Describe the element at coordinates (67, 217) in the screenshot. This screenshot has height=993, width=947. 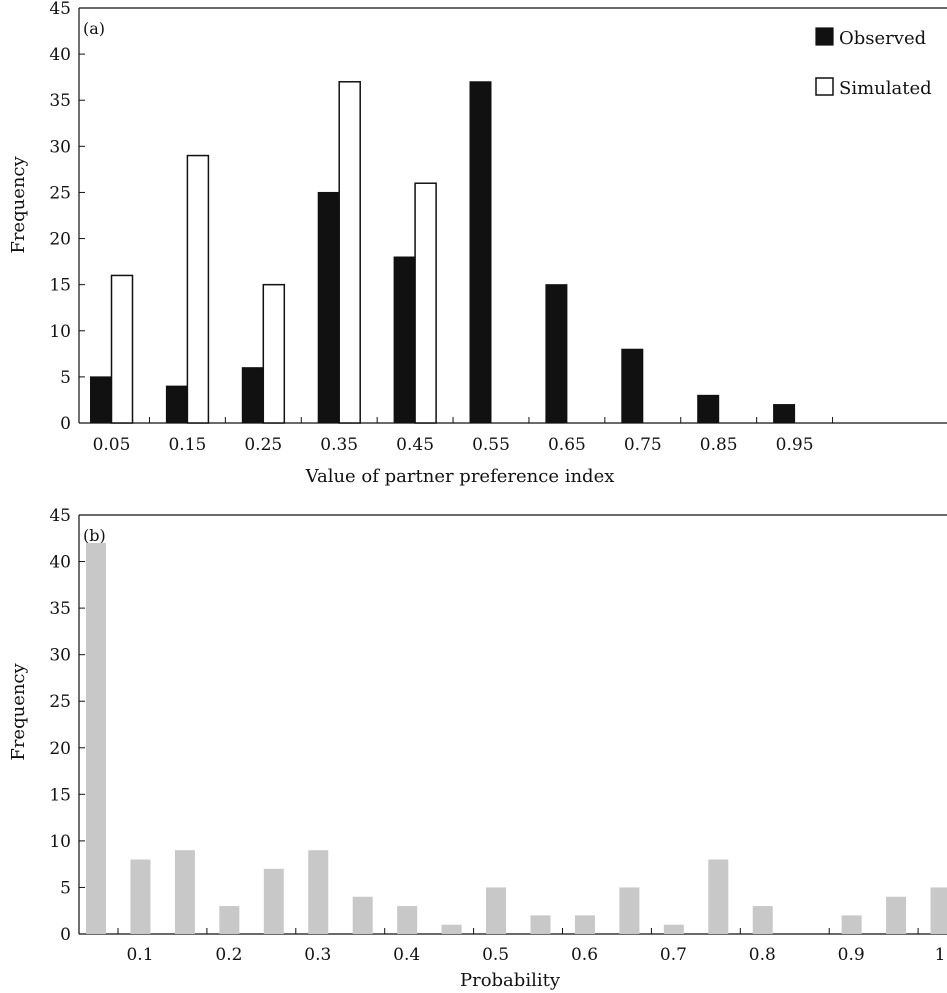
I see `panel-a-y-ticks: 0 5 10 15 20 25 30 35 40 45` at that location.